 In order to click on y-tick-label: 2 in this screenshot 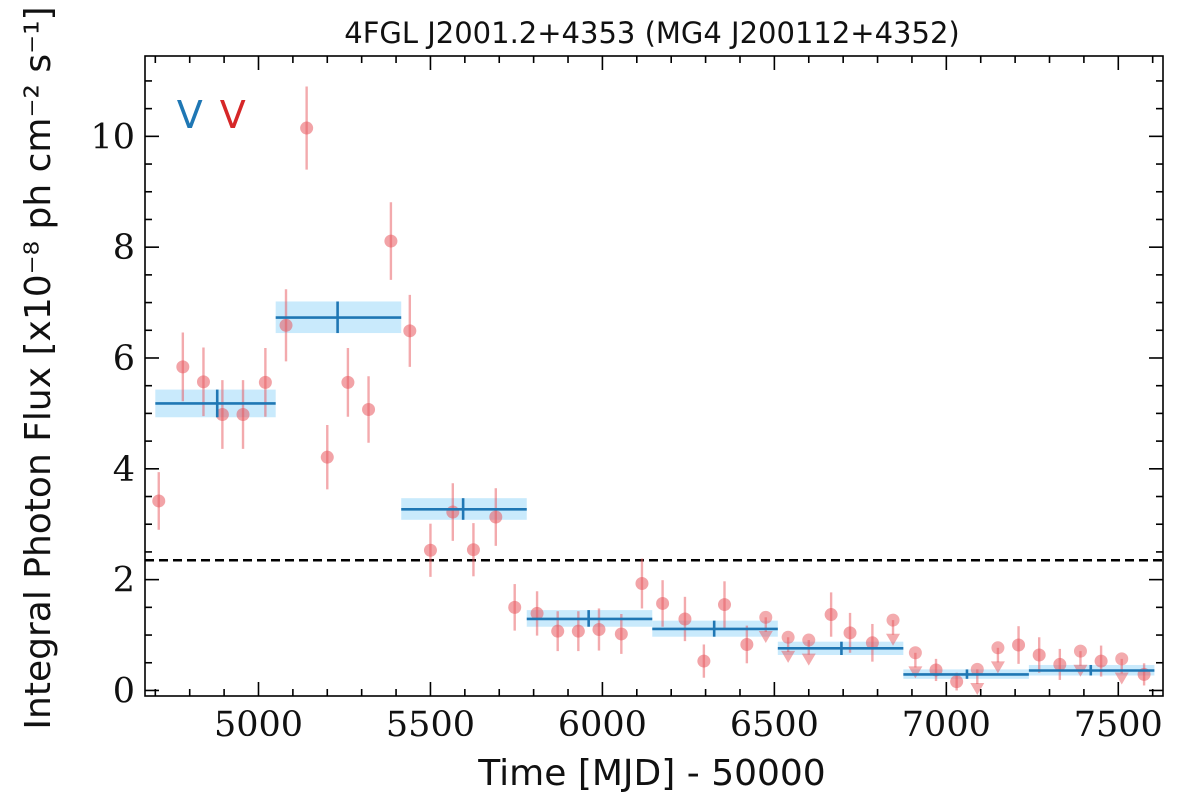, I will do `click(124, 581)`.